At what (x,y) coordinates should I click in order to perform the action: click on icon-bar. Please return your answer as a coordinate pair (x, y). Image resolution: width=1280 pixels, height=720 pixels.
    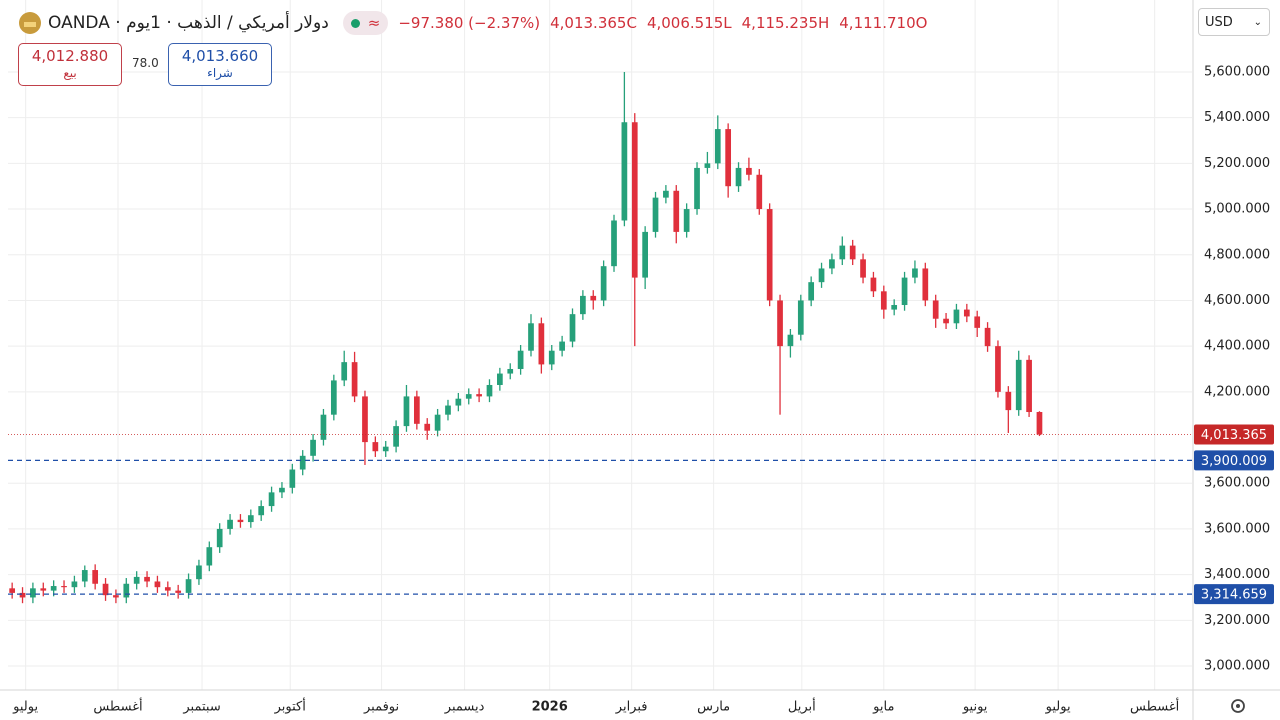
    Looking at the image, I should click on (30, 24).